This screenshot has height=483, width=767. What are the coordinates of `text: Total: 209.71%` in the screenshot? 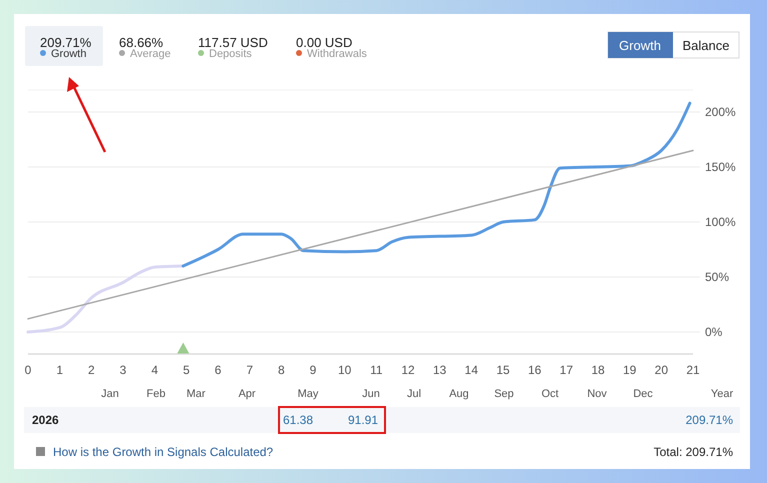 It's located at (694, 452).